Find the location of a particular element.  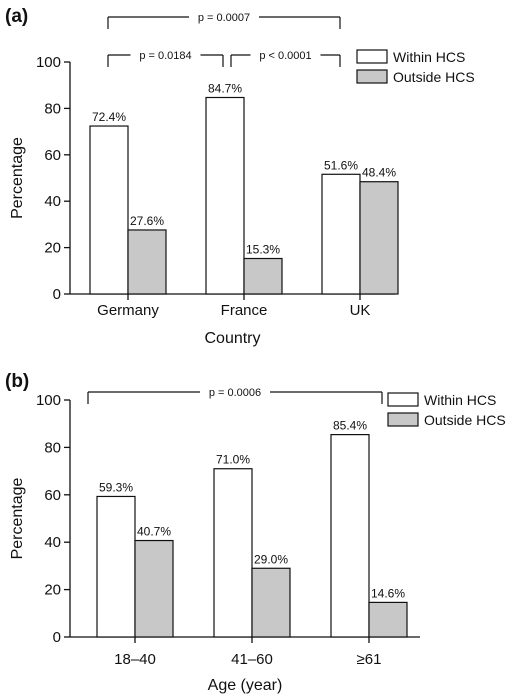

significance-bracket: p = 0.0184 is located at coordinates (165, 58).